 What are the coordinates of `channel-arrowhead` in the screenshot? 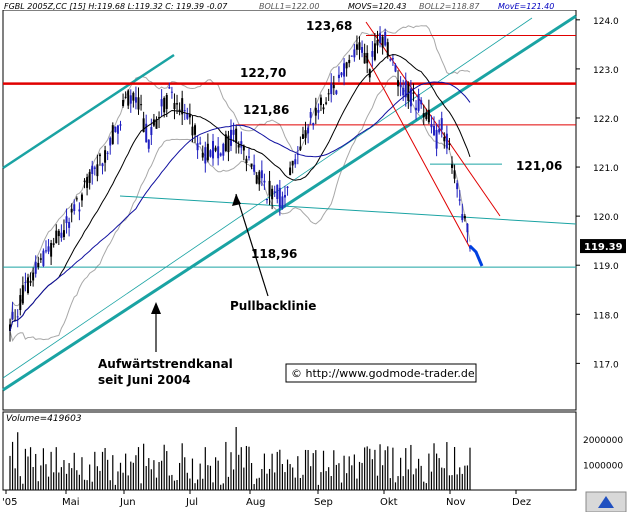 It's located at (156, 308).